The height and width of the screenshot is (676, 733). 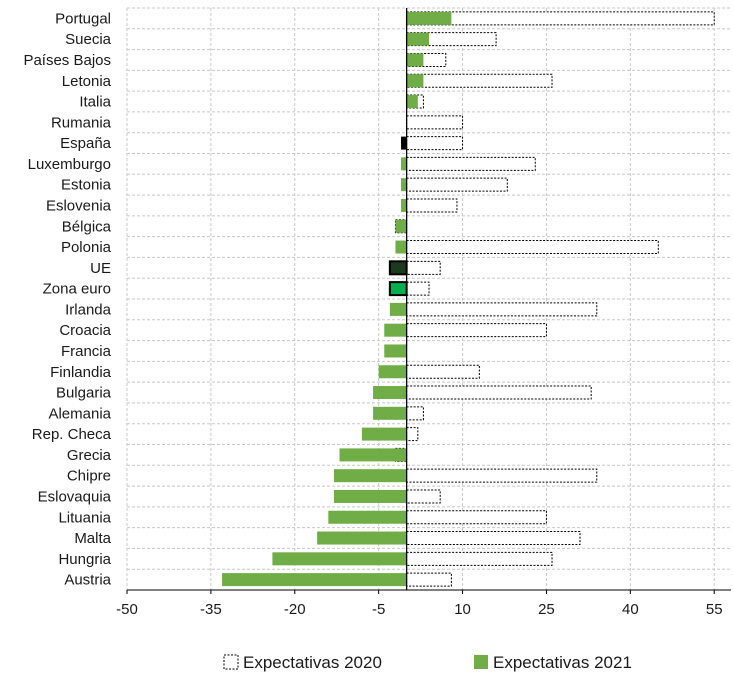 I want to click on category-label: Luxemburgo, so click(x=69, y=164).